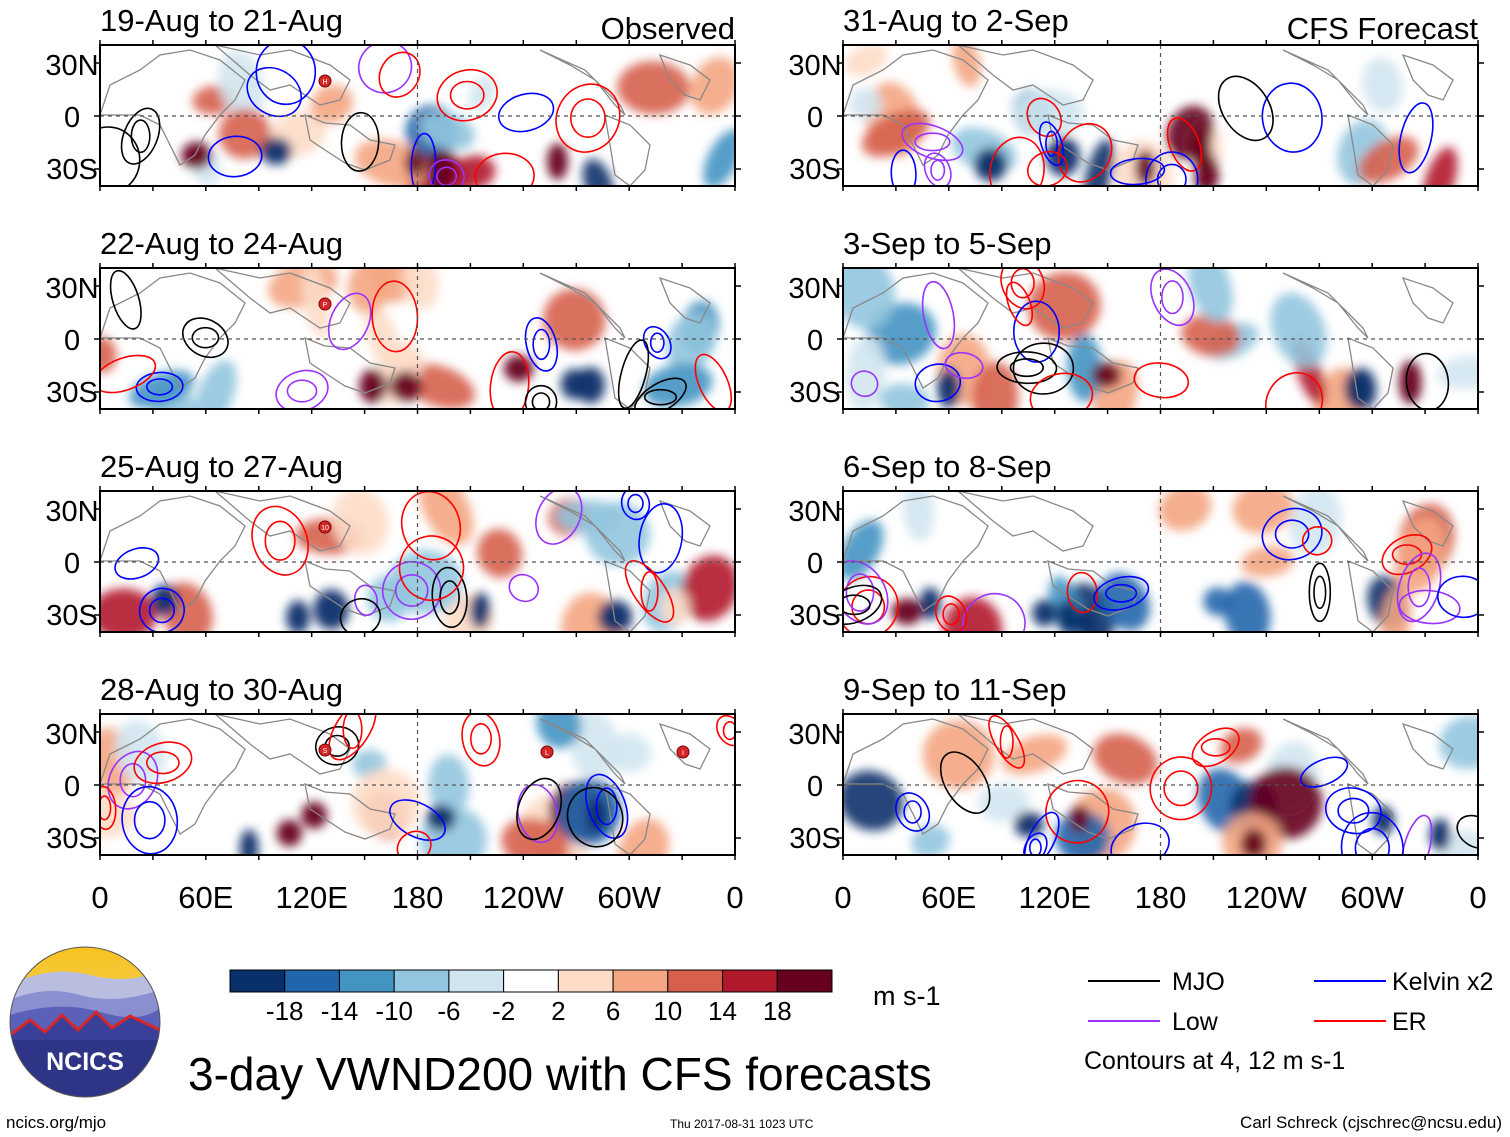 Image resolution: width=1510 pixels, height=1137 pixels. I want to click on ncics-logo: NCICS, so click(85, 1022).